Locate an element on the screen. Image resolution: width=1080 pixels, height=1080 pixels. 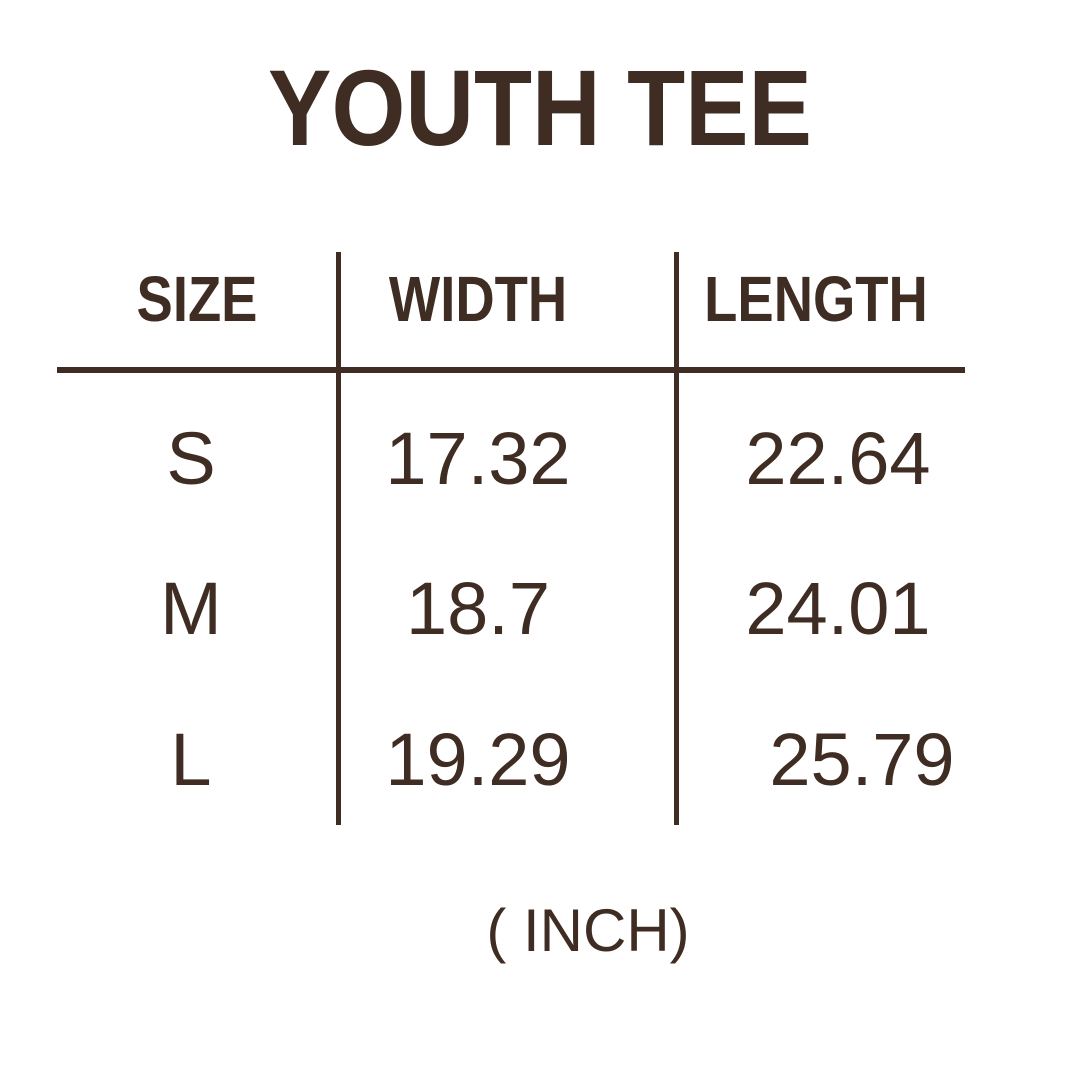
table-cell-width-m: 18.7 is located at coordinates (478, 609).